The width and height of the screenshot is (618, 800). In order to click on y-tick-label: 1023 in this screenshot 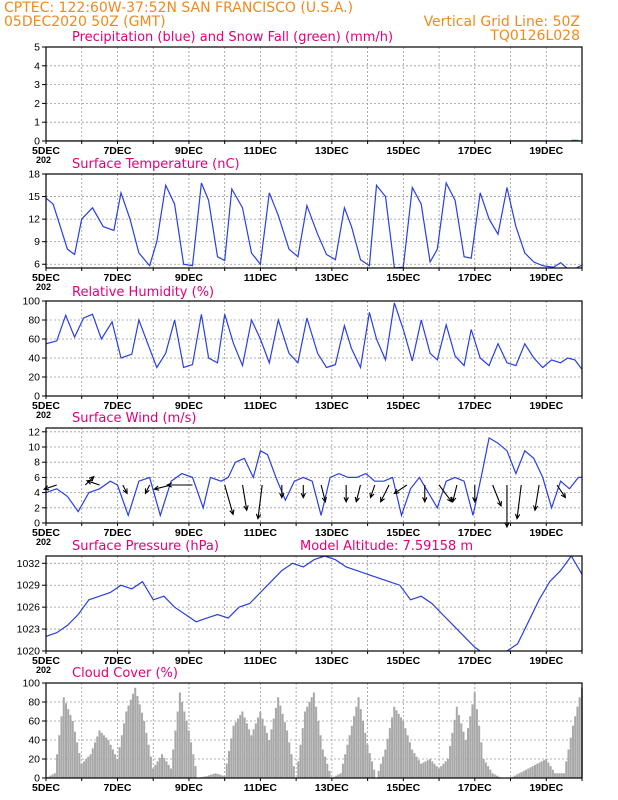, I will do `click(29, 630)`.